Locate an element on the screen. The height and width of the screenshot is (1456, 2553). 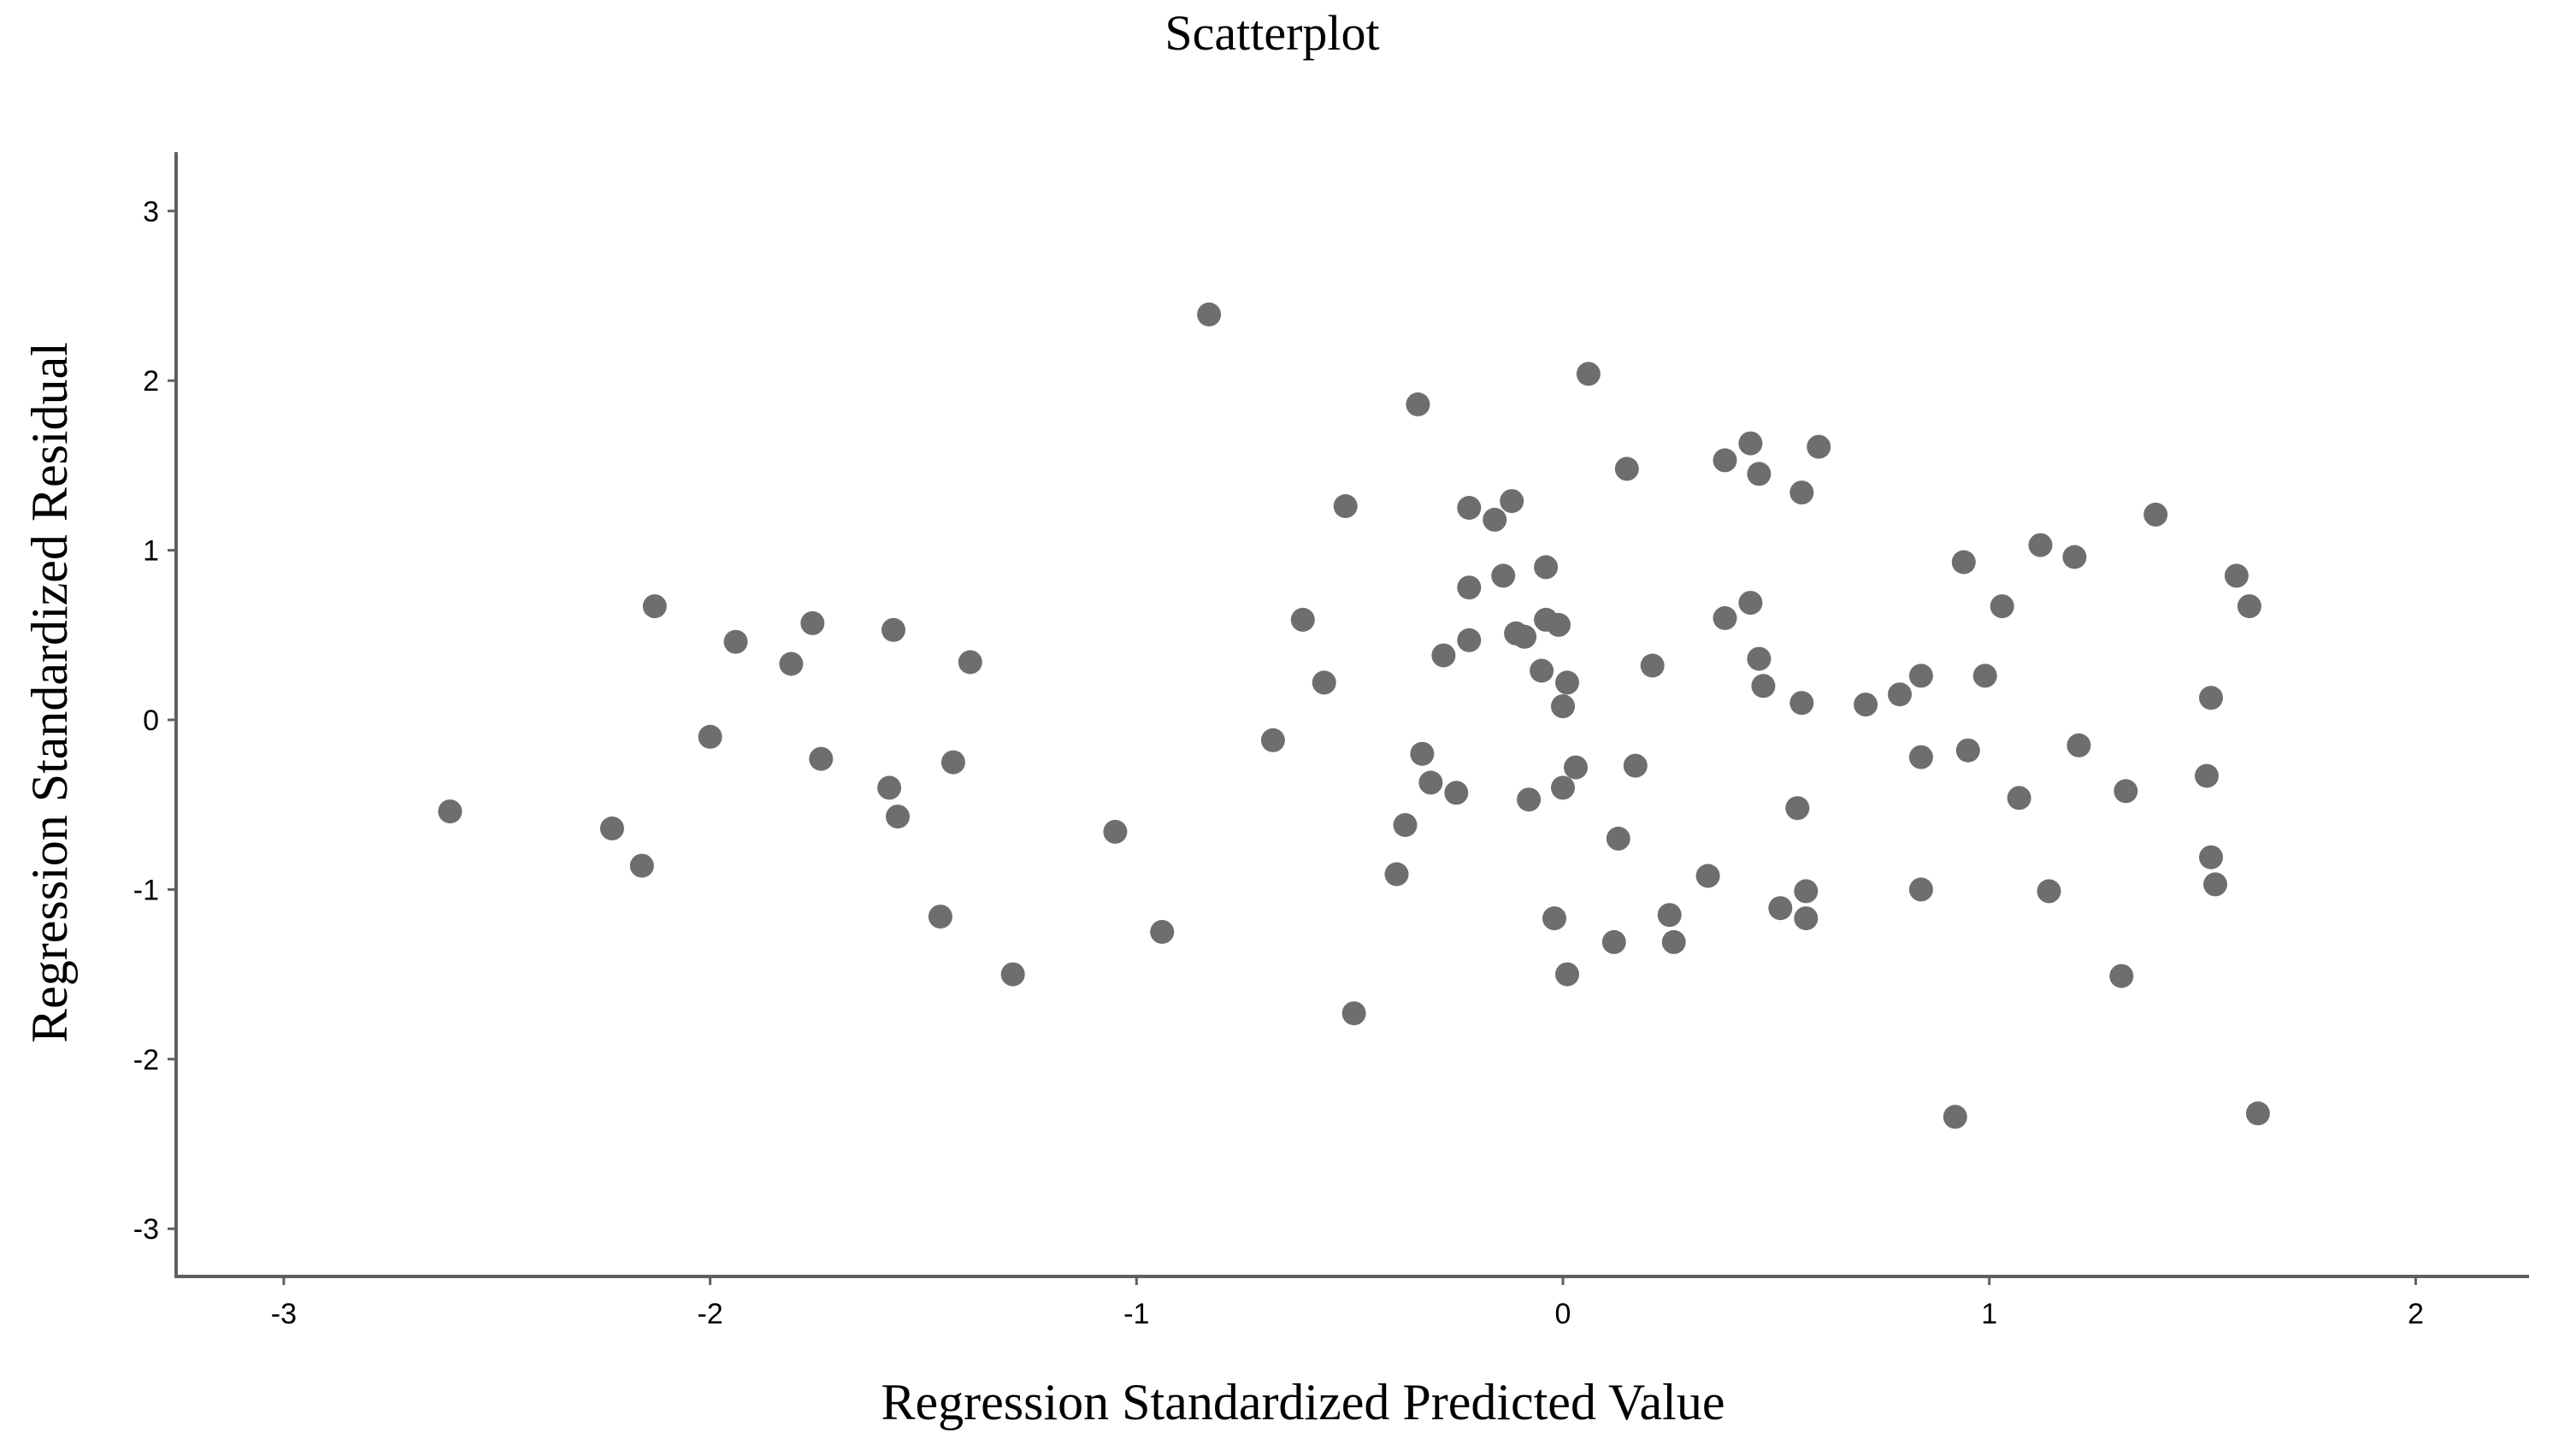
x-tick-label: -1 is located at coordinates (1136, 1314).